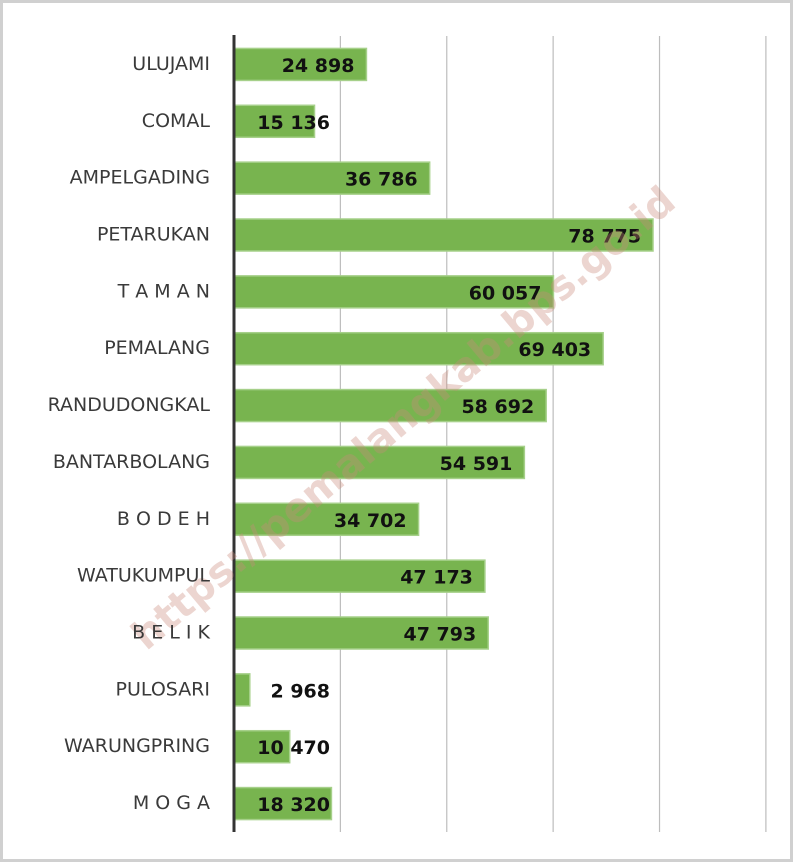  What do you see at coordinates (505, 293) in the screenshot?
I see `value-label: 60 057` at bounding box center [505, 293].